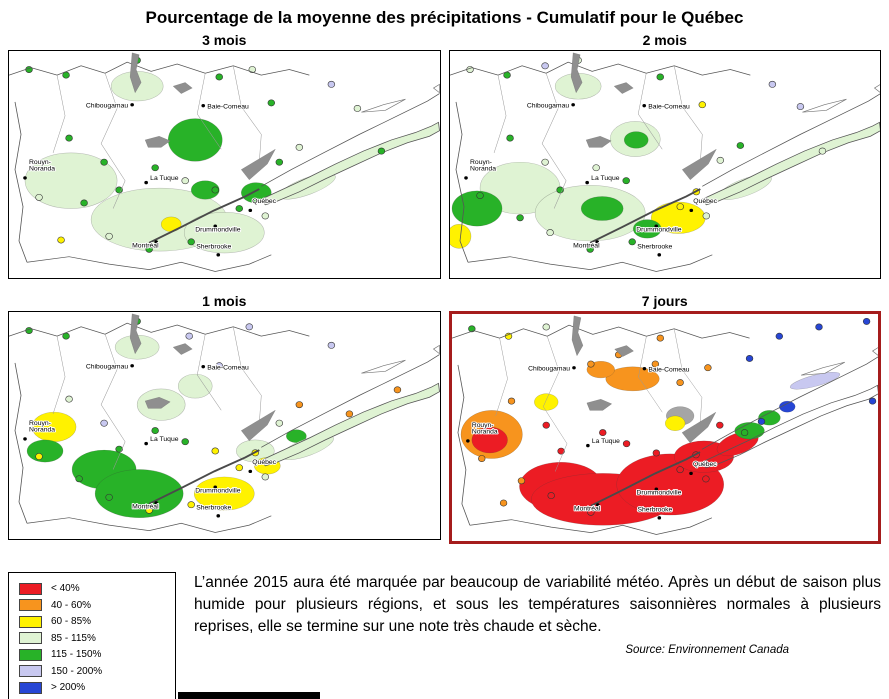 This screenshot has height=699, width=889. I want to click on panel-title-1mois: 1 mois, so click(224, 301).